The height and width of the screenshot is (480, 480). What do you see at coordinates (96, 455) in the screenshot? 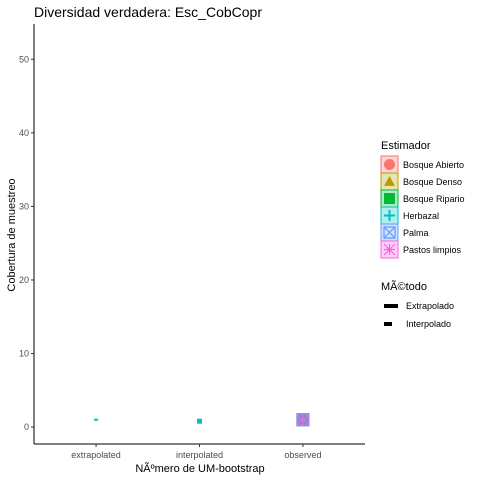
I see `x-tick-label: extrapolated` at bounding box center [96, 455].